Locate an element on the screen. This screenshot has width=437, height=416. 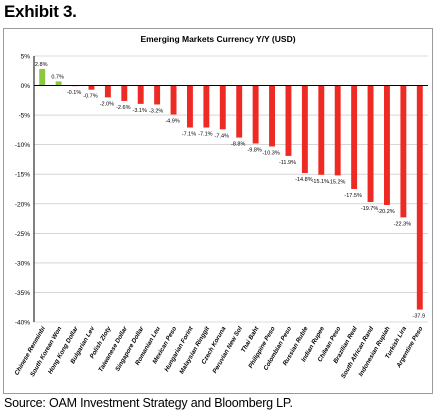
data-label: -14.8% is located at coordinates (304, 180).